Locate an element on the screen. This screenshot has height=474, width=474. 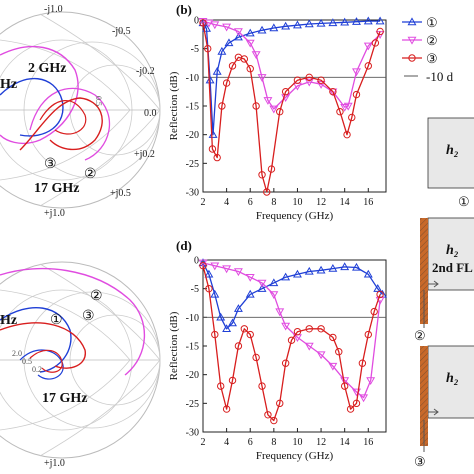
smith-top-label-2ghz: 2 GHz is located at coordinates (47, 68).